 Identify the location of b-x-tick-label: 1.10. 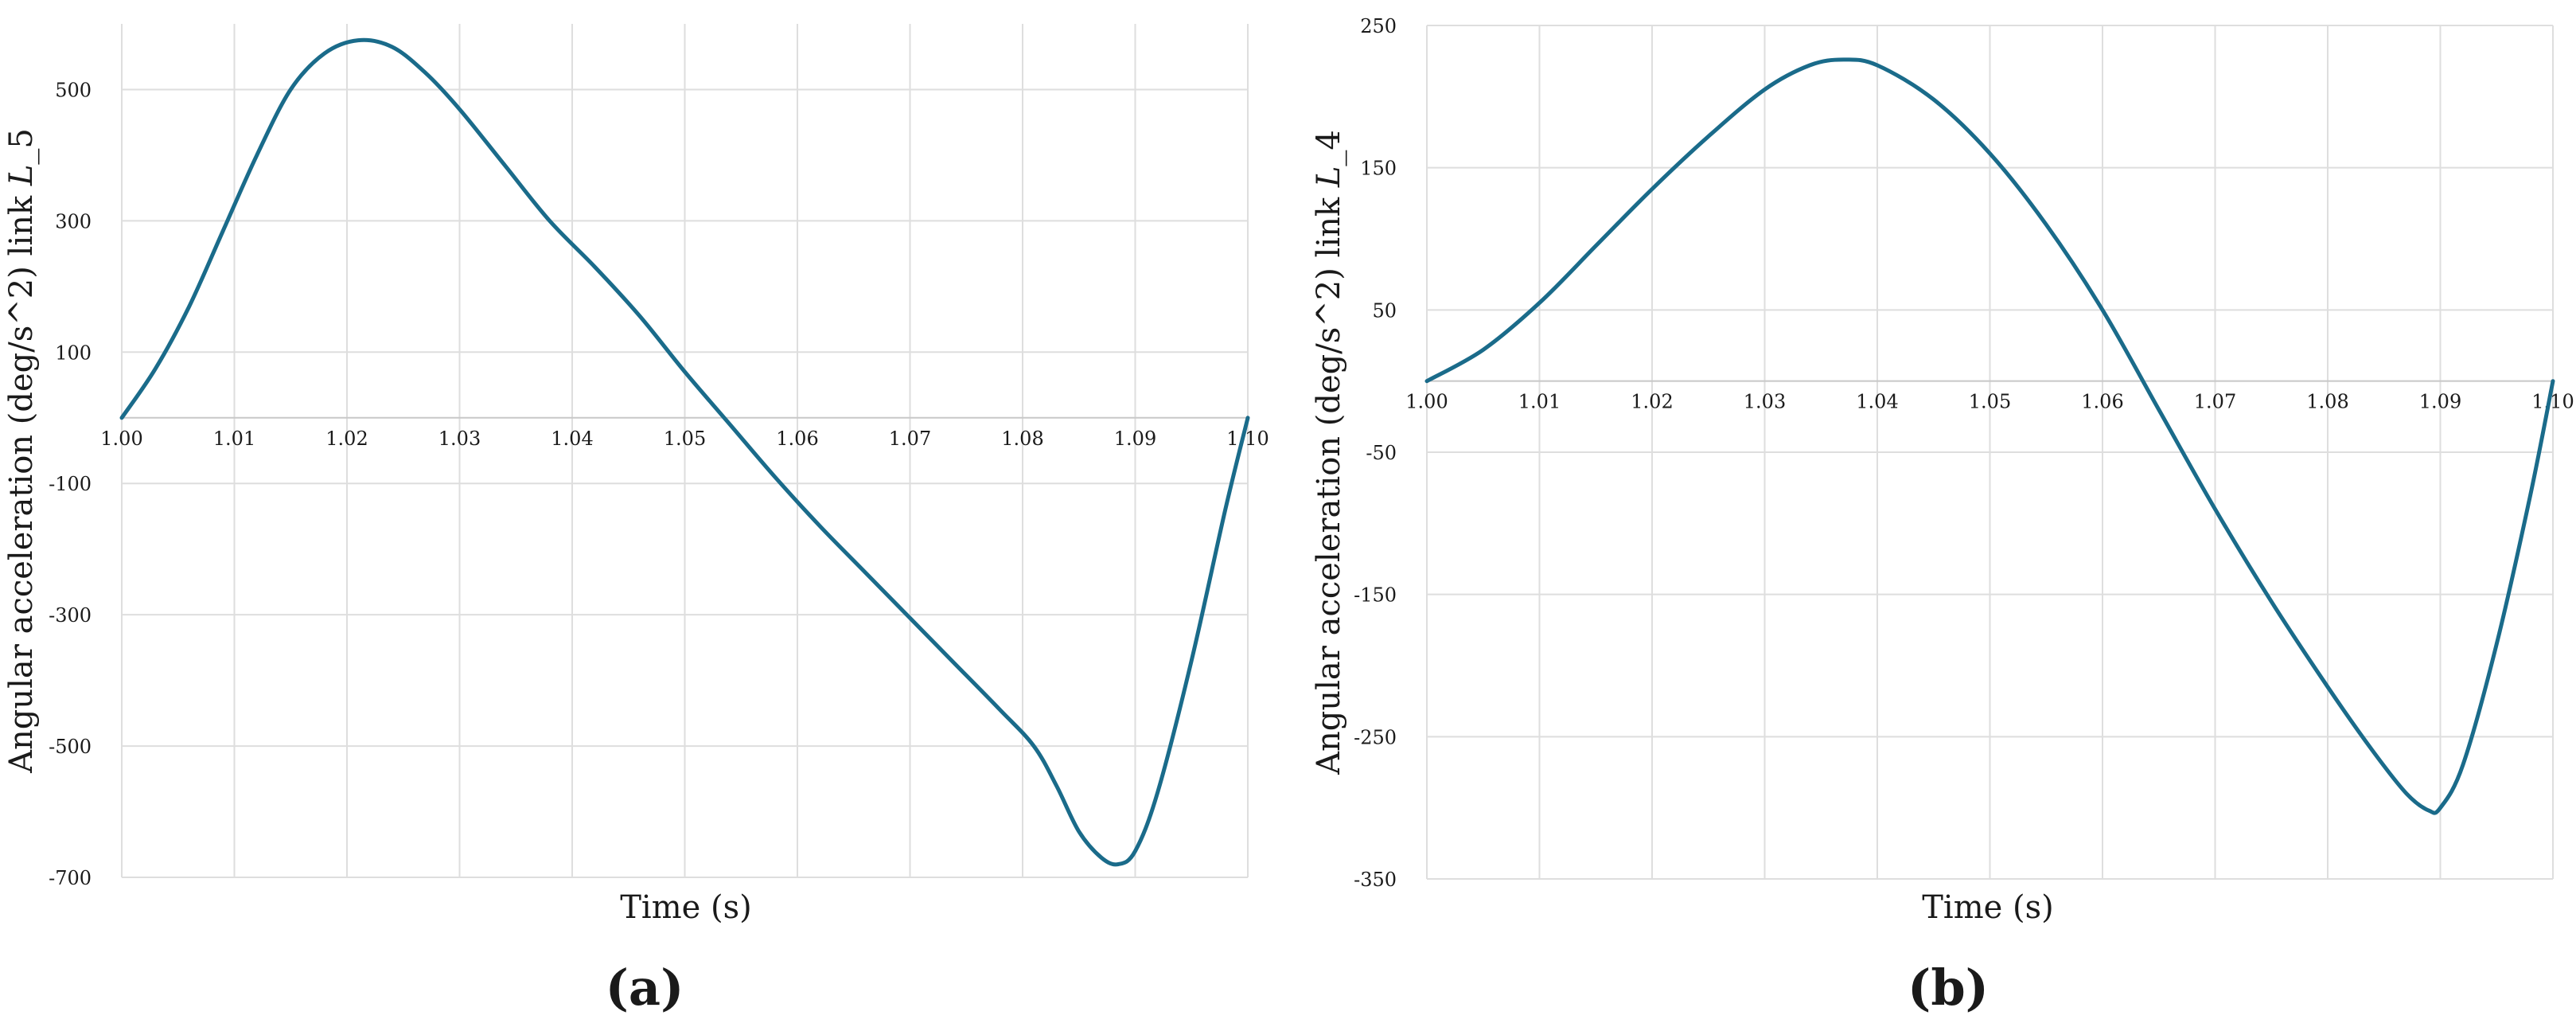
(2552, 402).